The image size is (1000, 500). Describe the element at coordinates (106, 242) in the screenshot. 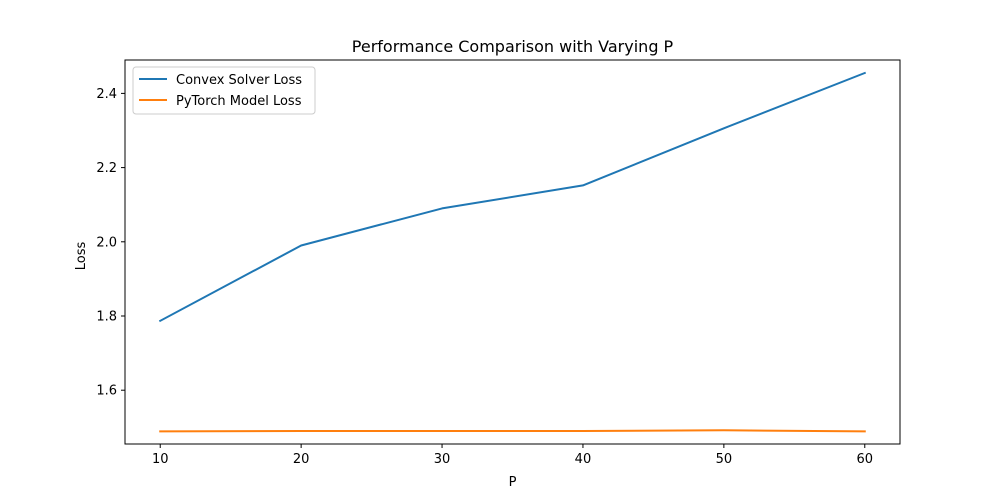

I see `y-tick-label: 2.0` at that location.